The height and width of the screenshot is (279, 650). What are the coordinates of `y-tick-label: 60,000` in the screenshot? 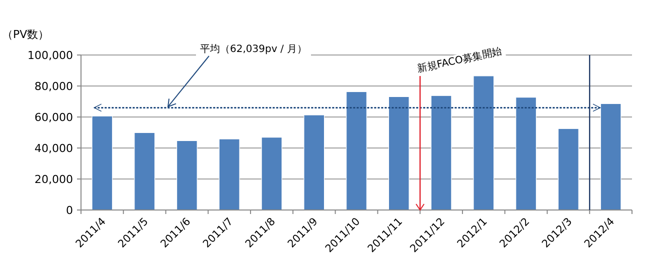 It's located at (53, 117).